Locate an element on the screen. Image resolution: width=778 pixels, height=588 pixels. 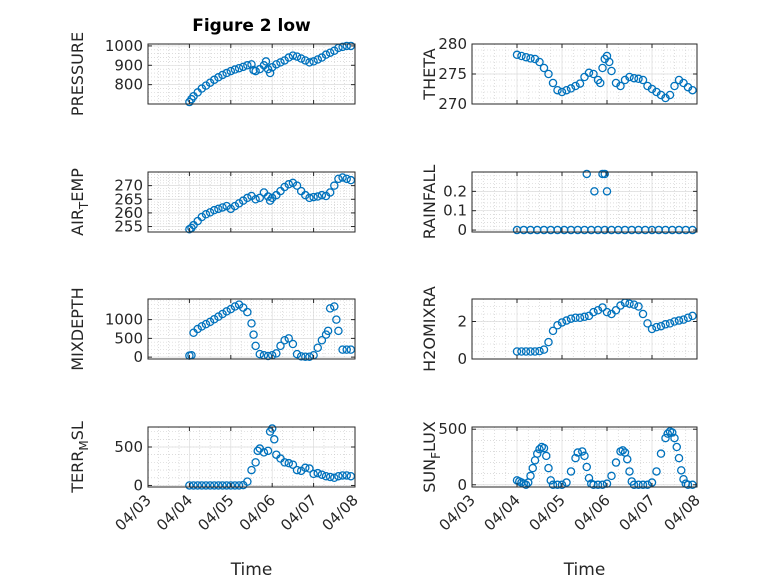
y-tick-label: 900 is located at coordinates (128, 65).